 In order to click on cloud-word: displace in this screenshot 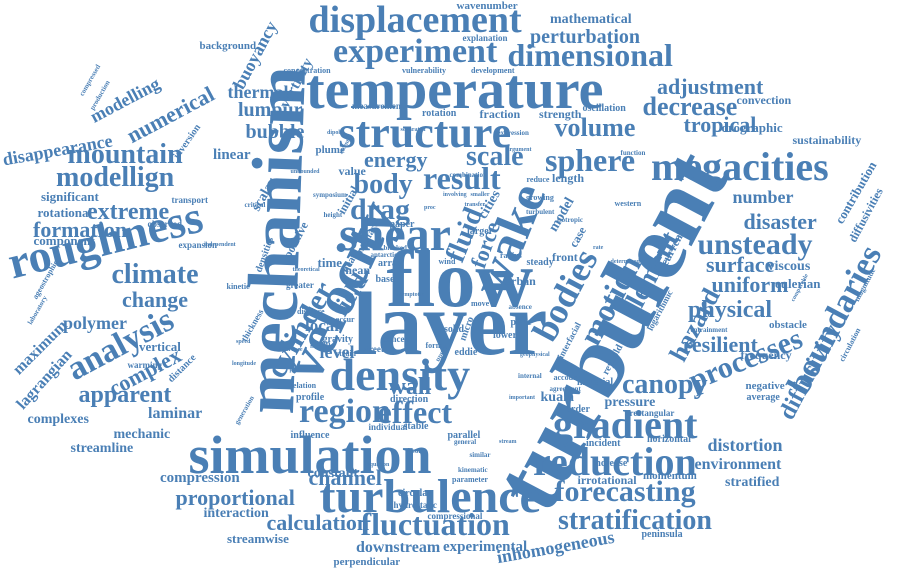, I will do `click(311, 311)`.